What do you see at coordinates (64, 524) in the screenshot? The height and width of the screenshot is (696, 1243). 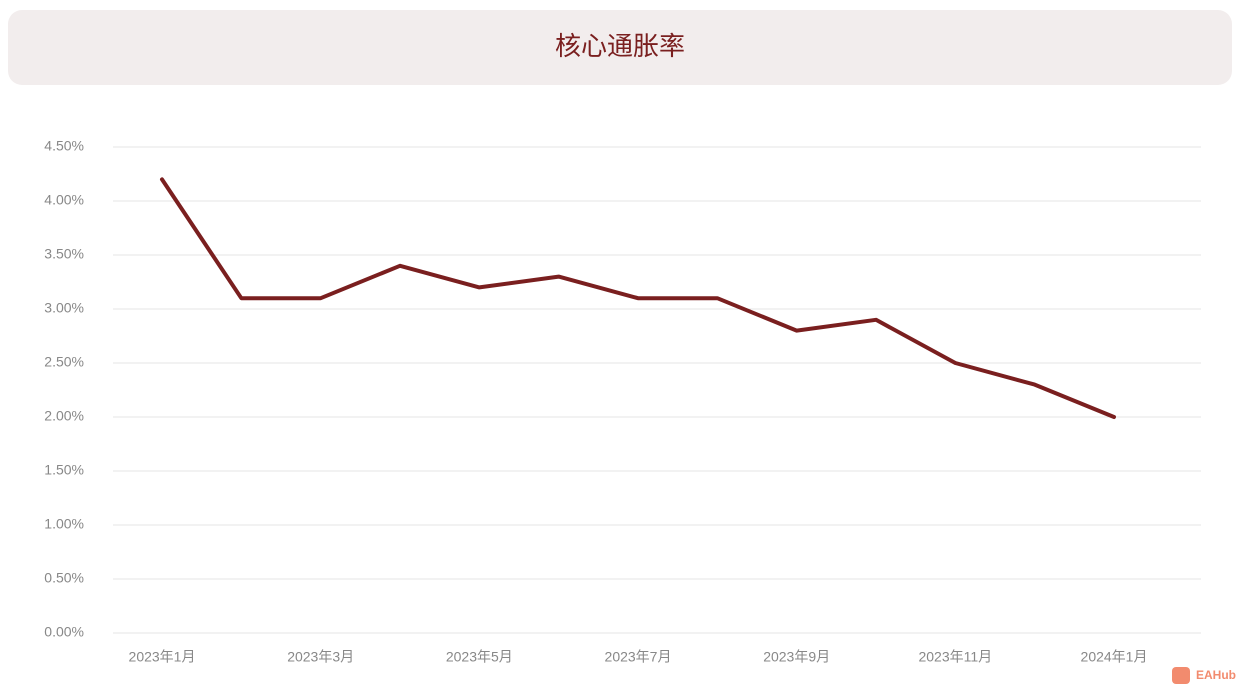 I see `y-tick-label: 1.00%` at bounding box center [64, 524].